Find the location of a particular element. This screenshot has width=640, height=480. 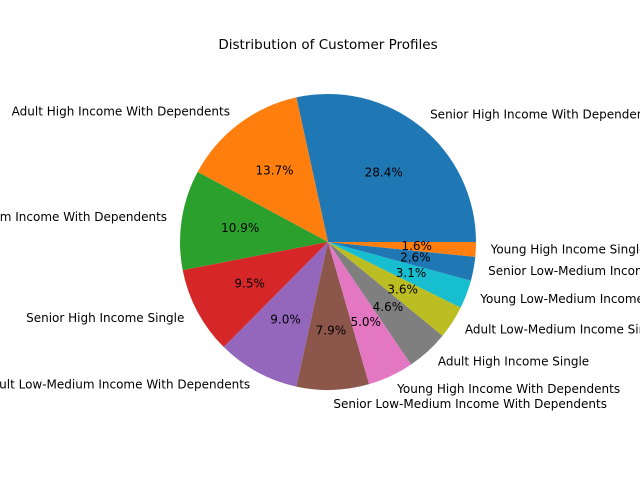

pie-slice-senior-high-income-with-dependents is located at coordinates (386, 168).